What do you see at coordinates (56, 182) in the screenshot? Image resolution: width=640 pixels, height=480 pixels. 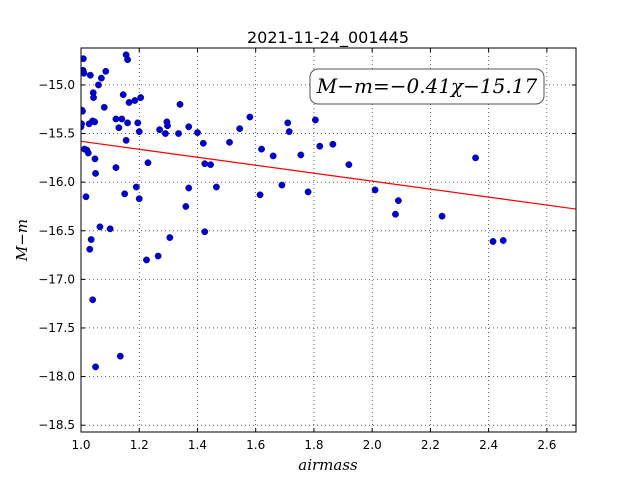 I see `y-tick-label: −16.0` at bounding box center [56, 182].